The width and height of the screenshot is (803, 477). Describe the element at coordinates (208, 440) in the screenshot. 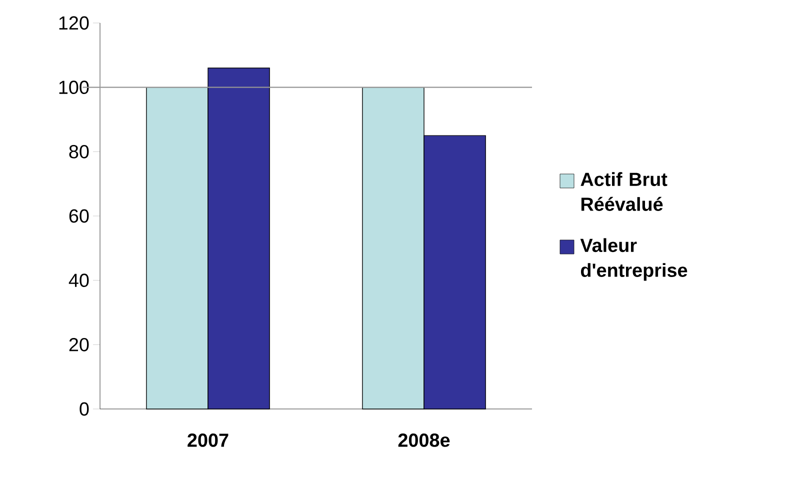

I see `x-tick-label: 2007` at that location.